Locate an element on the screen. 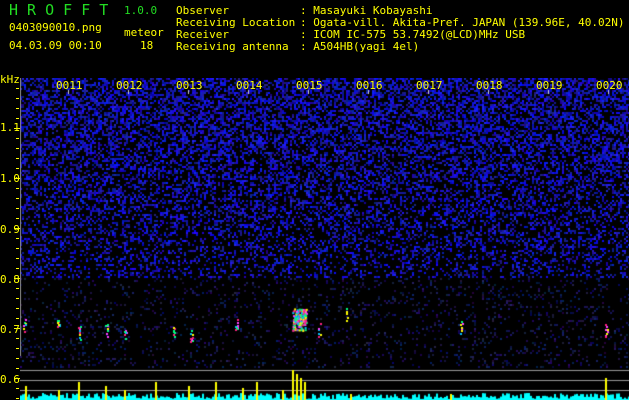 Image resolution: width=629 pixels, height=400 pixels. info-label: Receiving antenna is located at coordinates (232, 46).